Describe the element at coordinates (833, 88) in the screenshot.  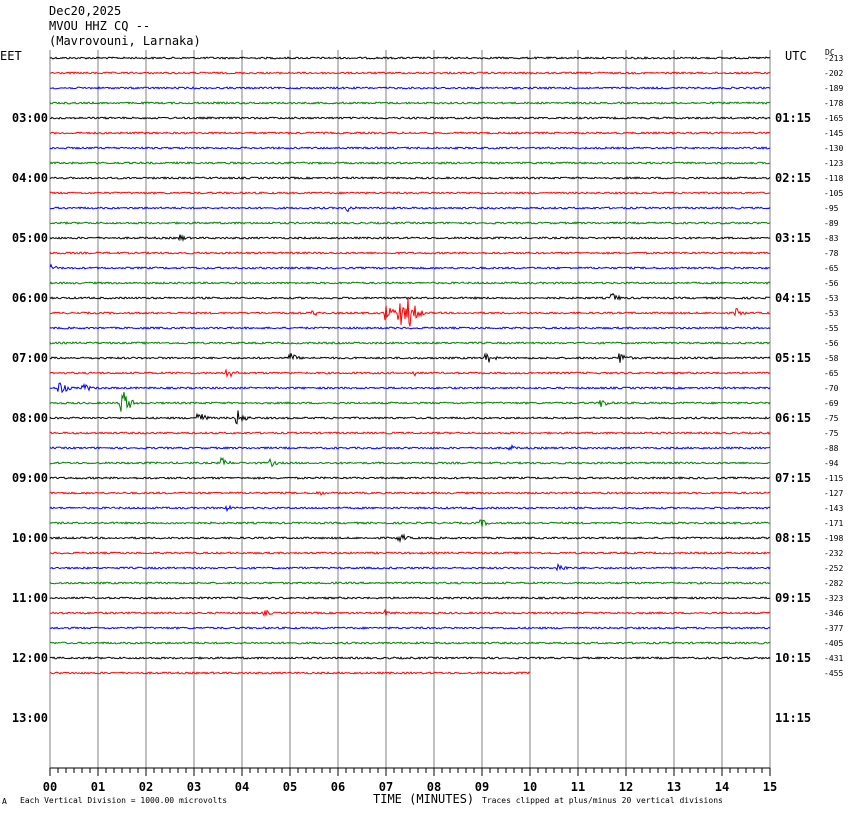
I see `dc-offset-value: -189` at that location.